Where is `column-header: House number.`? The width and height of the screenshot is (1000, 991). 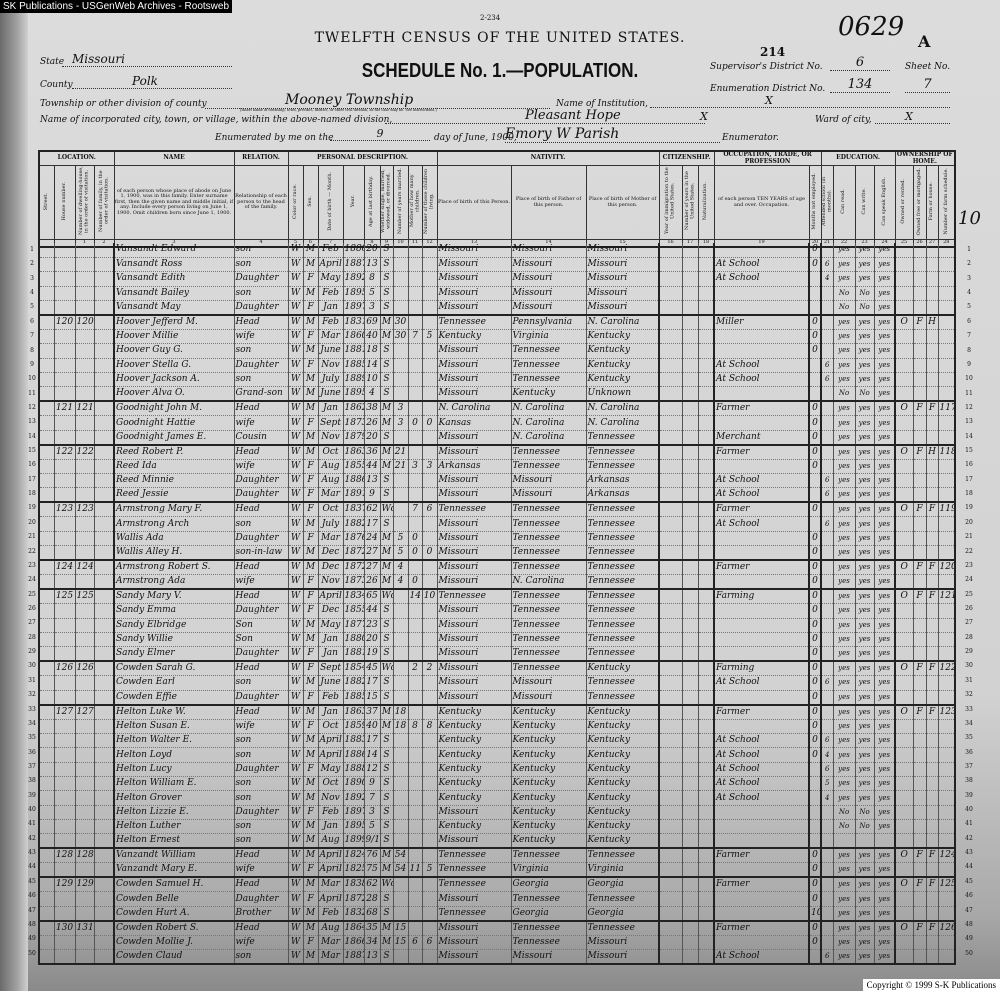 column-header: House number. is located at coordinates (64, 203).